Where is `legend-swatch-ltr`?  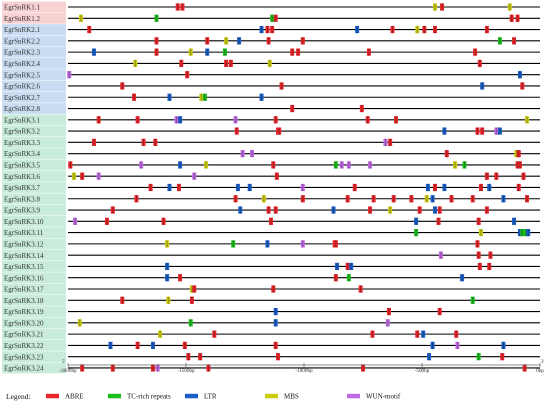
legend-swatch-ltr is located at coordinates (191, 396).